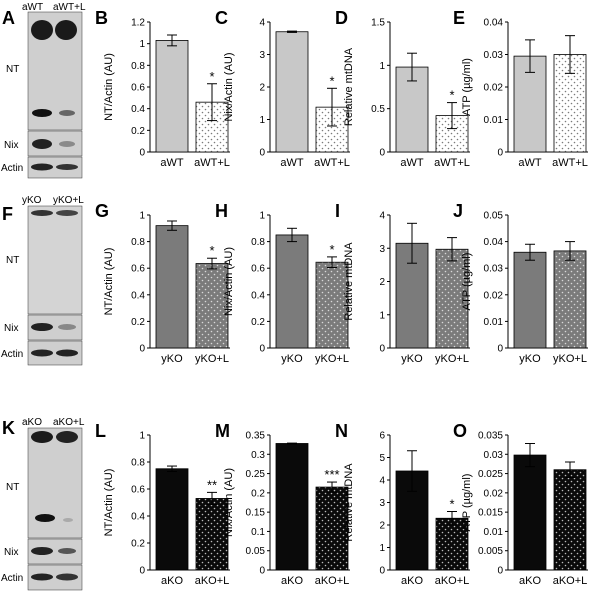  Describe the element at coordinates (172, 519) in the screenshot. I see `bar-ako` at that location.